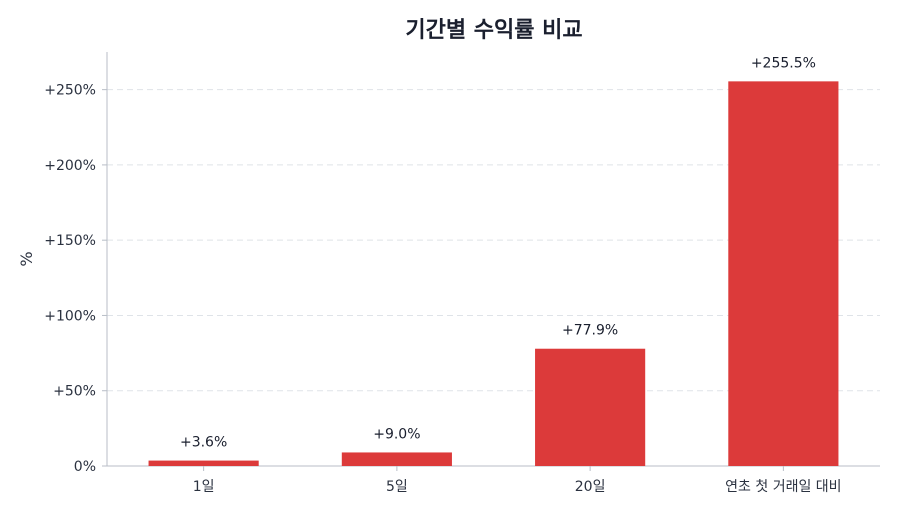 The width and height of the screenshot is (900, 514). What do you see at coordinates (397, 487) in the screenshot?
I see `x-tick-label: 5일` at bounding box center [397, 487].